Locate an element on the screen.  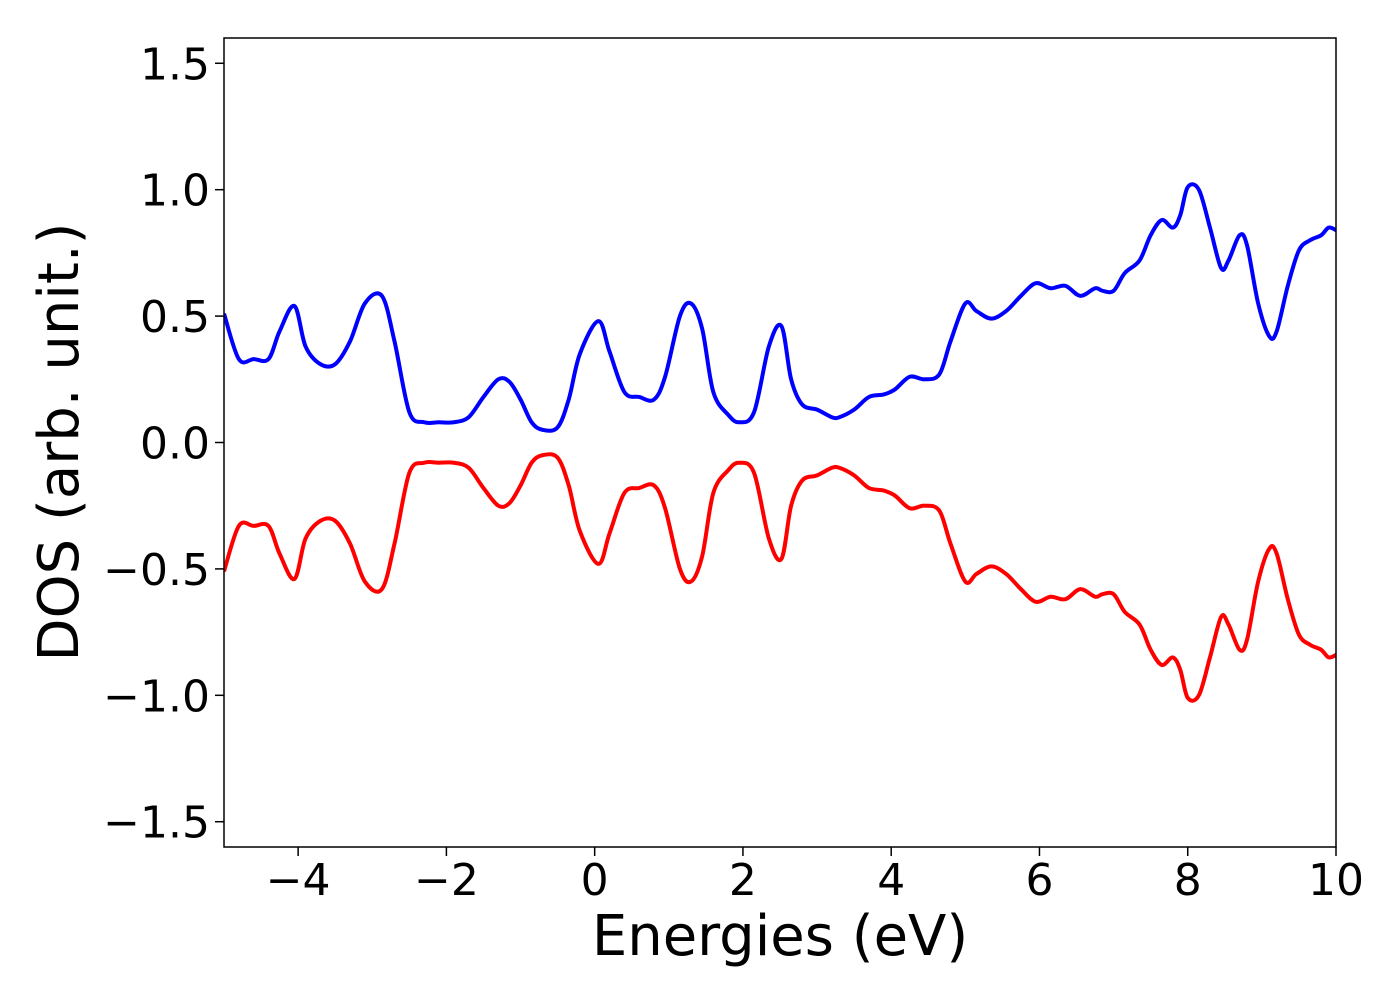
x-tick-label: 8 is located at coordinates (1188, 880).